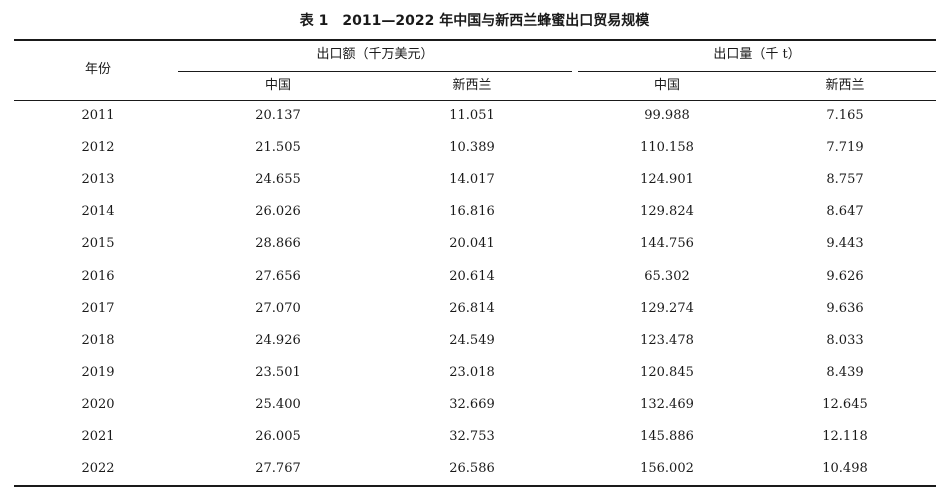 Image resolution: width=949 pixels, height=495 pixels. I want to click on cell-volume-new-zealand: 8.647, so click(845, 211).